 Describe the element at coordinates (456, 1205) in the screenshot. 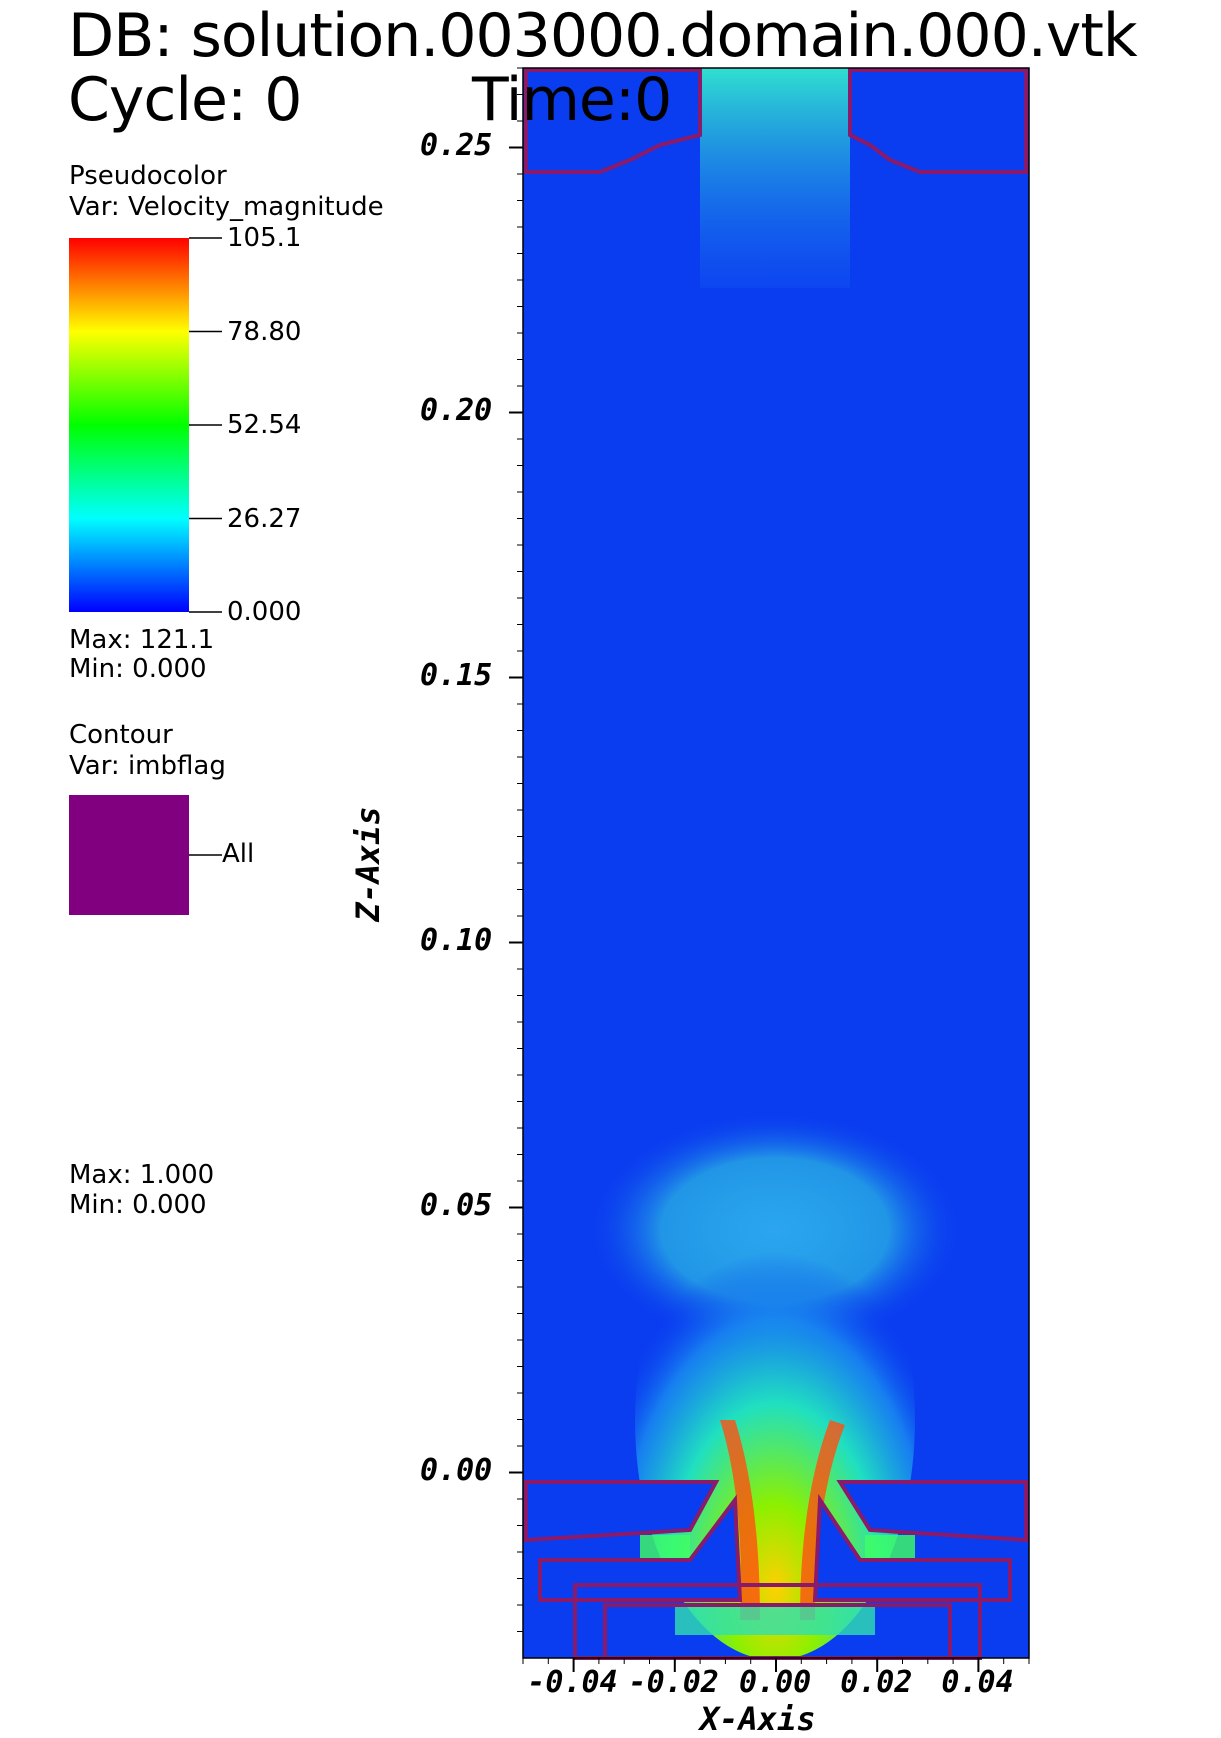

I see `y-tick-label: 0.05` at that location.